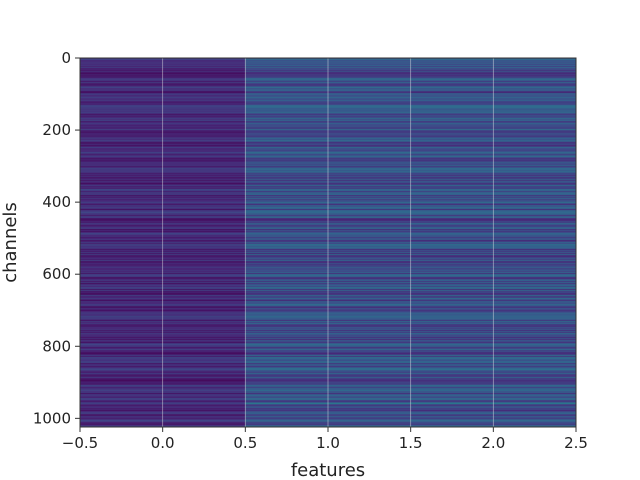 This screenshot has height=480, width=640. Describe the element at coordinates (576, 443) in the screenshot. I see `x-tick-label: 2.5` at that location.